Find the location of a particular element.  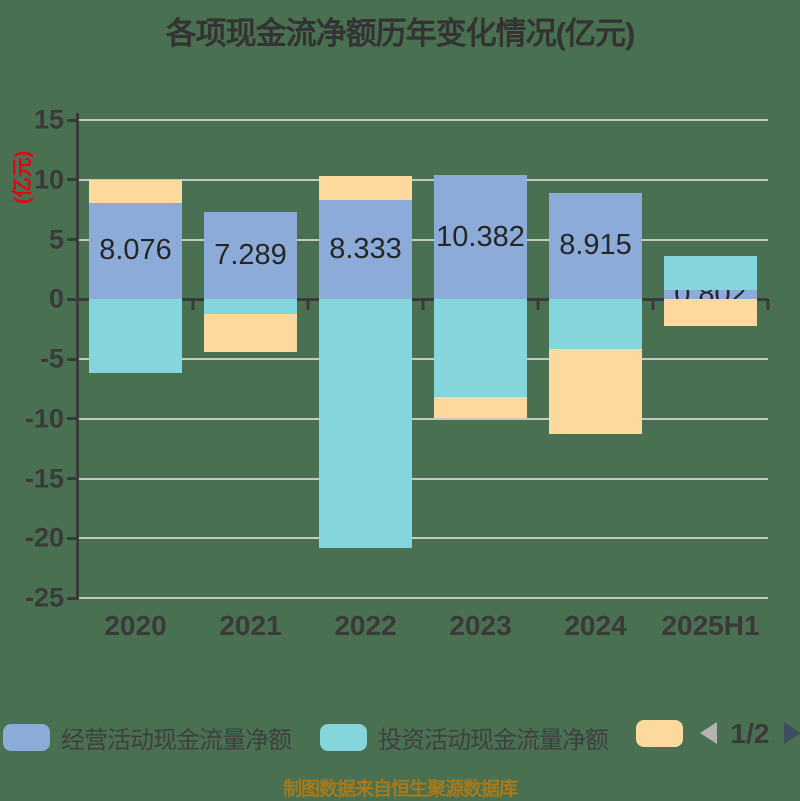

x-tick-label: 2020 is located at coordinates (135, 625).